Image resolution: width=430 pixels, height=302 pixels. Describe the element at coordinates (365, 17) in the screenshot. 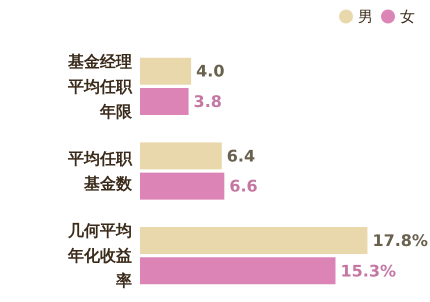

I see `legend-label: 男` at that location.